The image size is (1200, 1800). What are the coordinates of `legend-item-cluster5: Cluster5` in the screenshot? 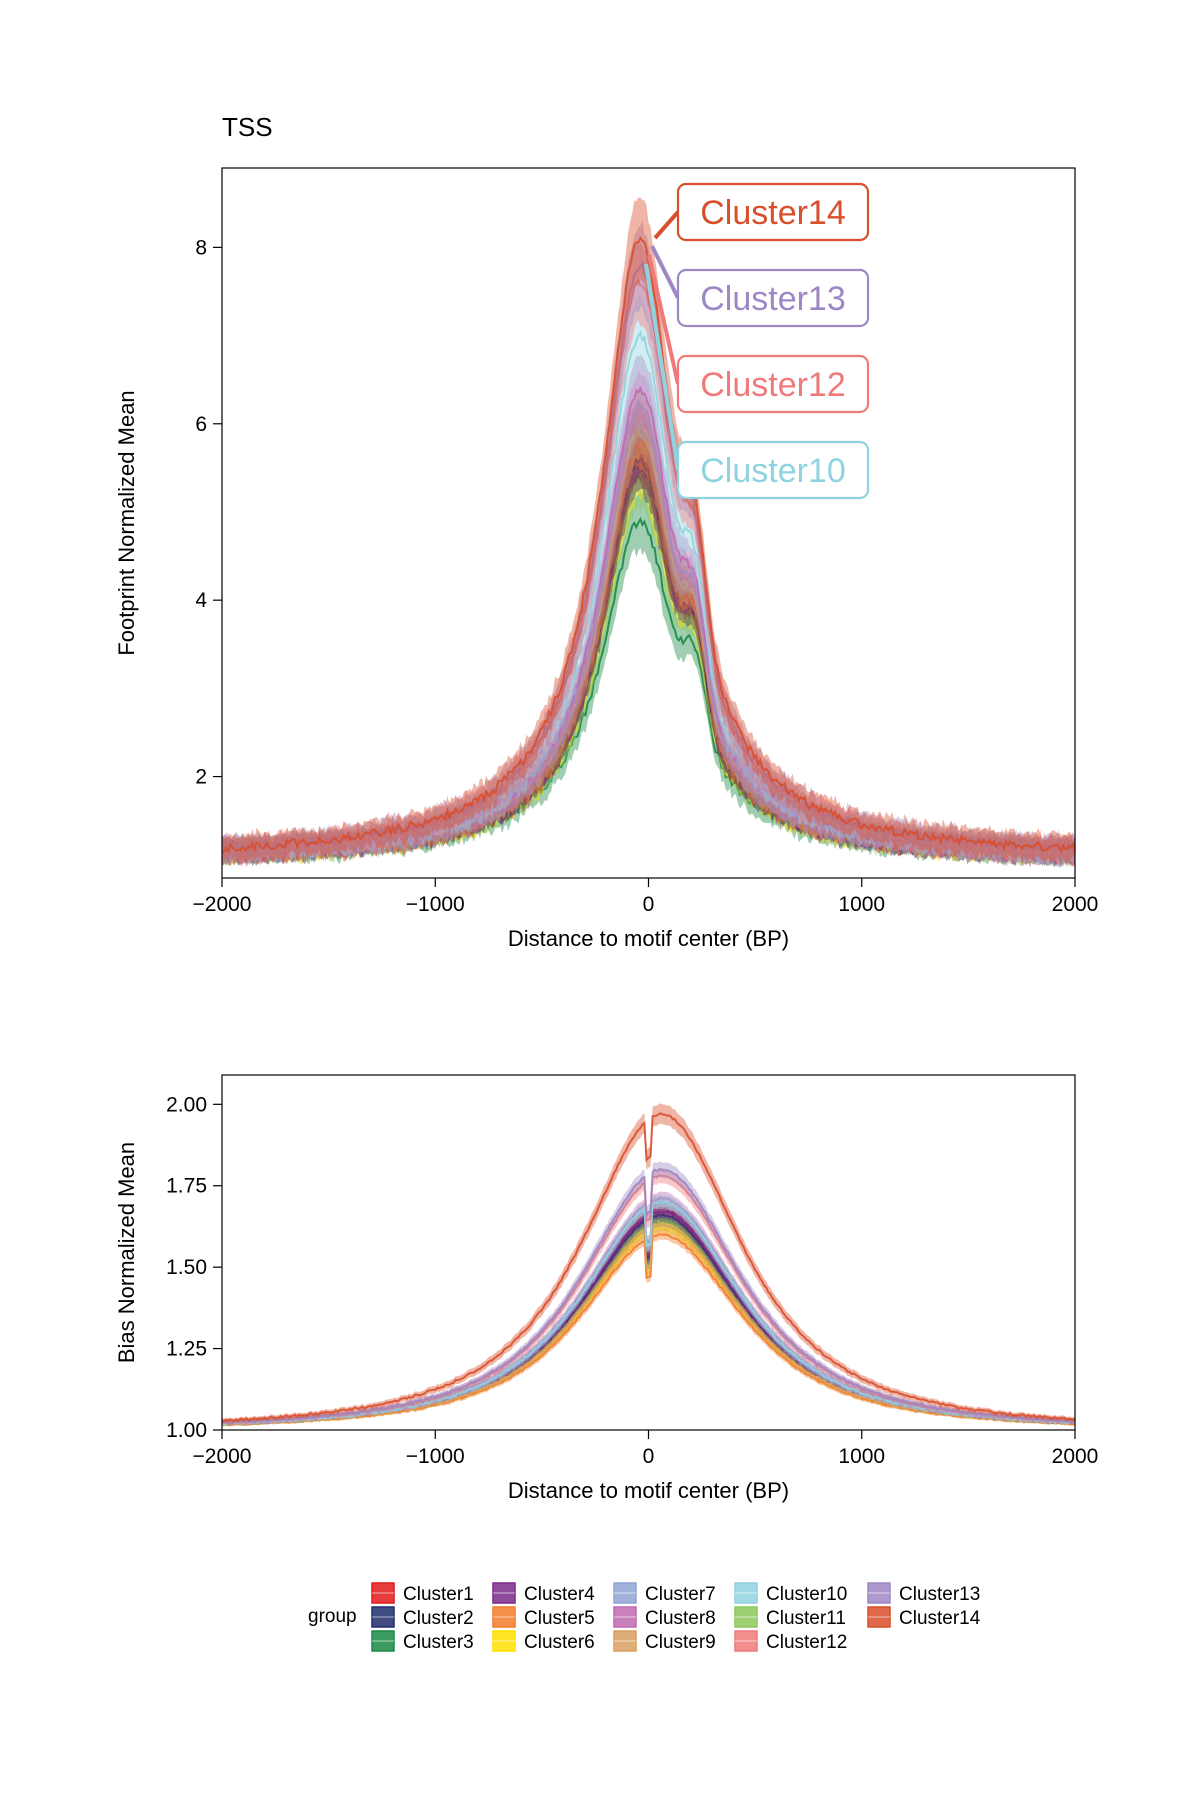 It's located at (543, 1617).